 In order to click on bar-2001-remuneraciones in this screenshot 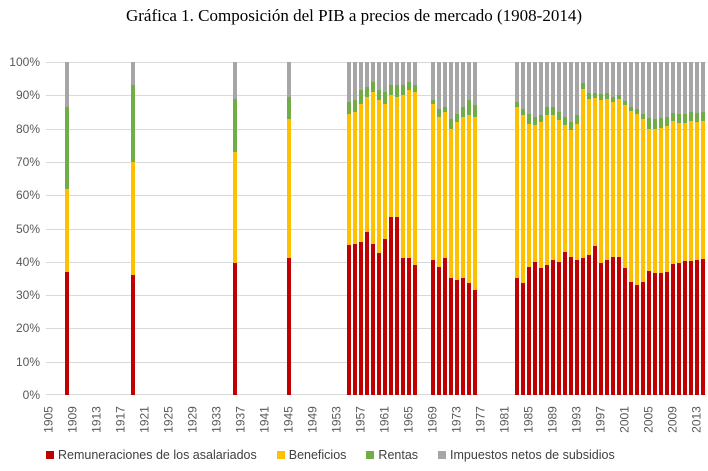, I will do `click(625, 331)`.